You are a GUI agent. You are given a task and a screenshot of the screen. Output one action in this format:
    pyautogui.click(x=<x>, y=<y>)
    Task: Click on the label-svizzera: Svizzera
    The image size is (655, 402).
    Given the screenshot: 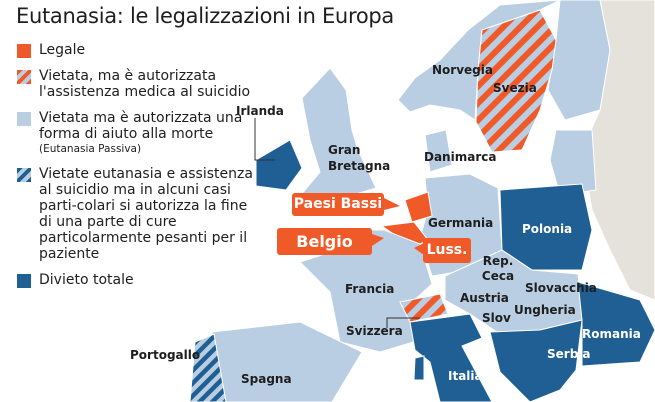 What is the action you would take?
    pyautogui.click(x=374, y=331)
    